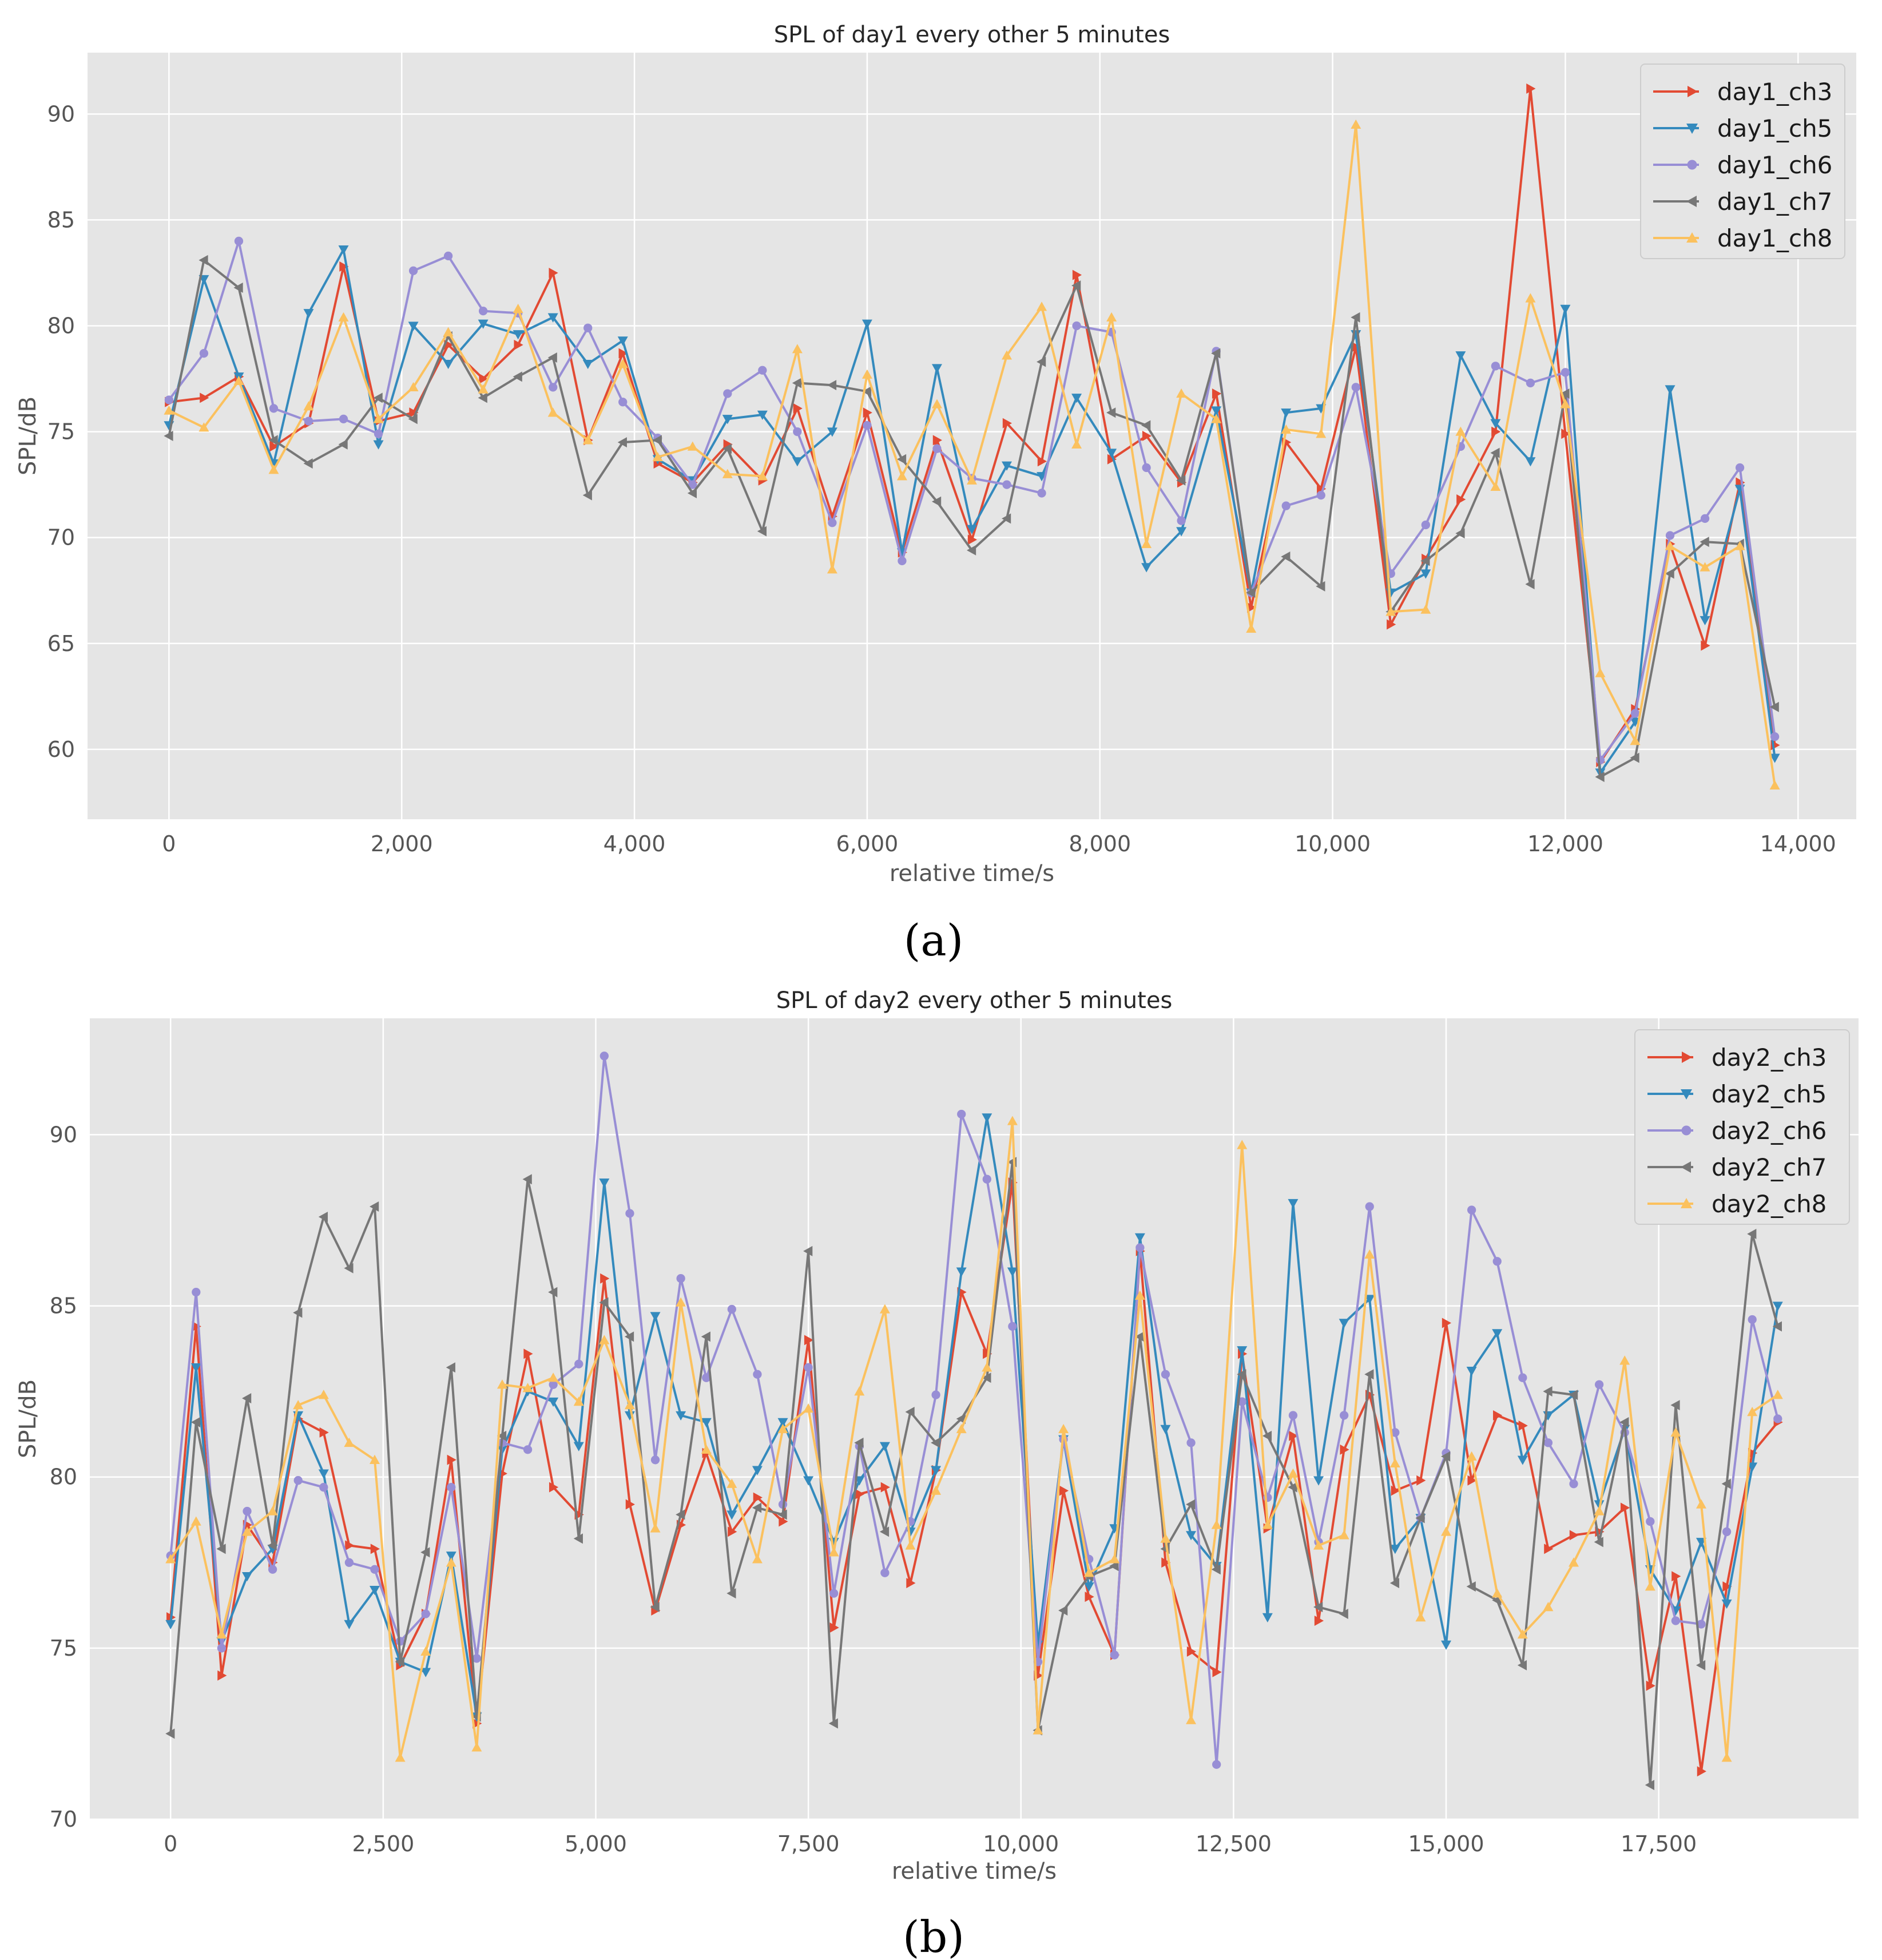 The height and width of the screenshot is (1960, 1882). I want to click on legend-label: day1_ch6, so click(1774, 165).